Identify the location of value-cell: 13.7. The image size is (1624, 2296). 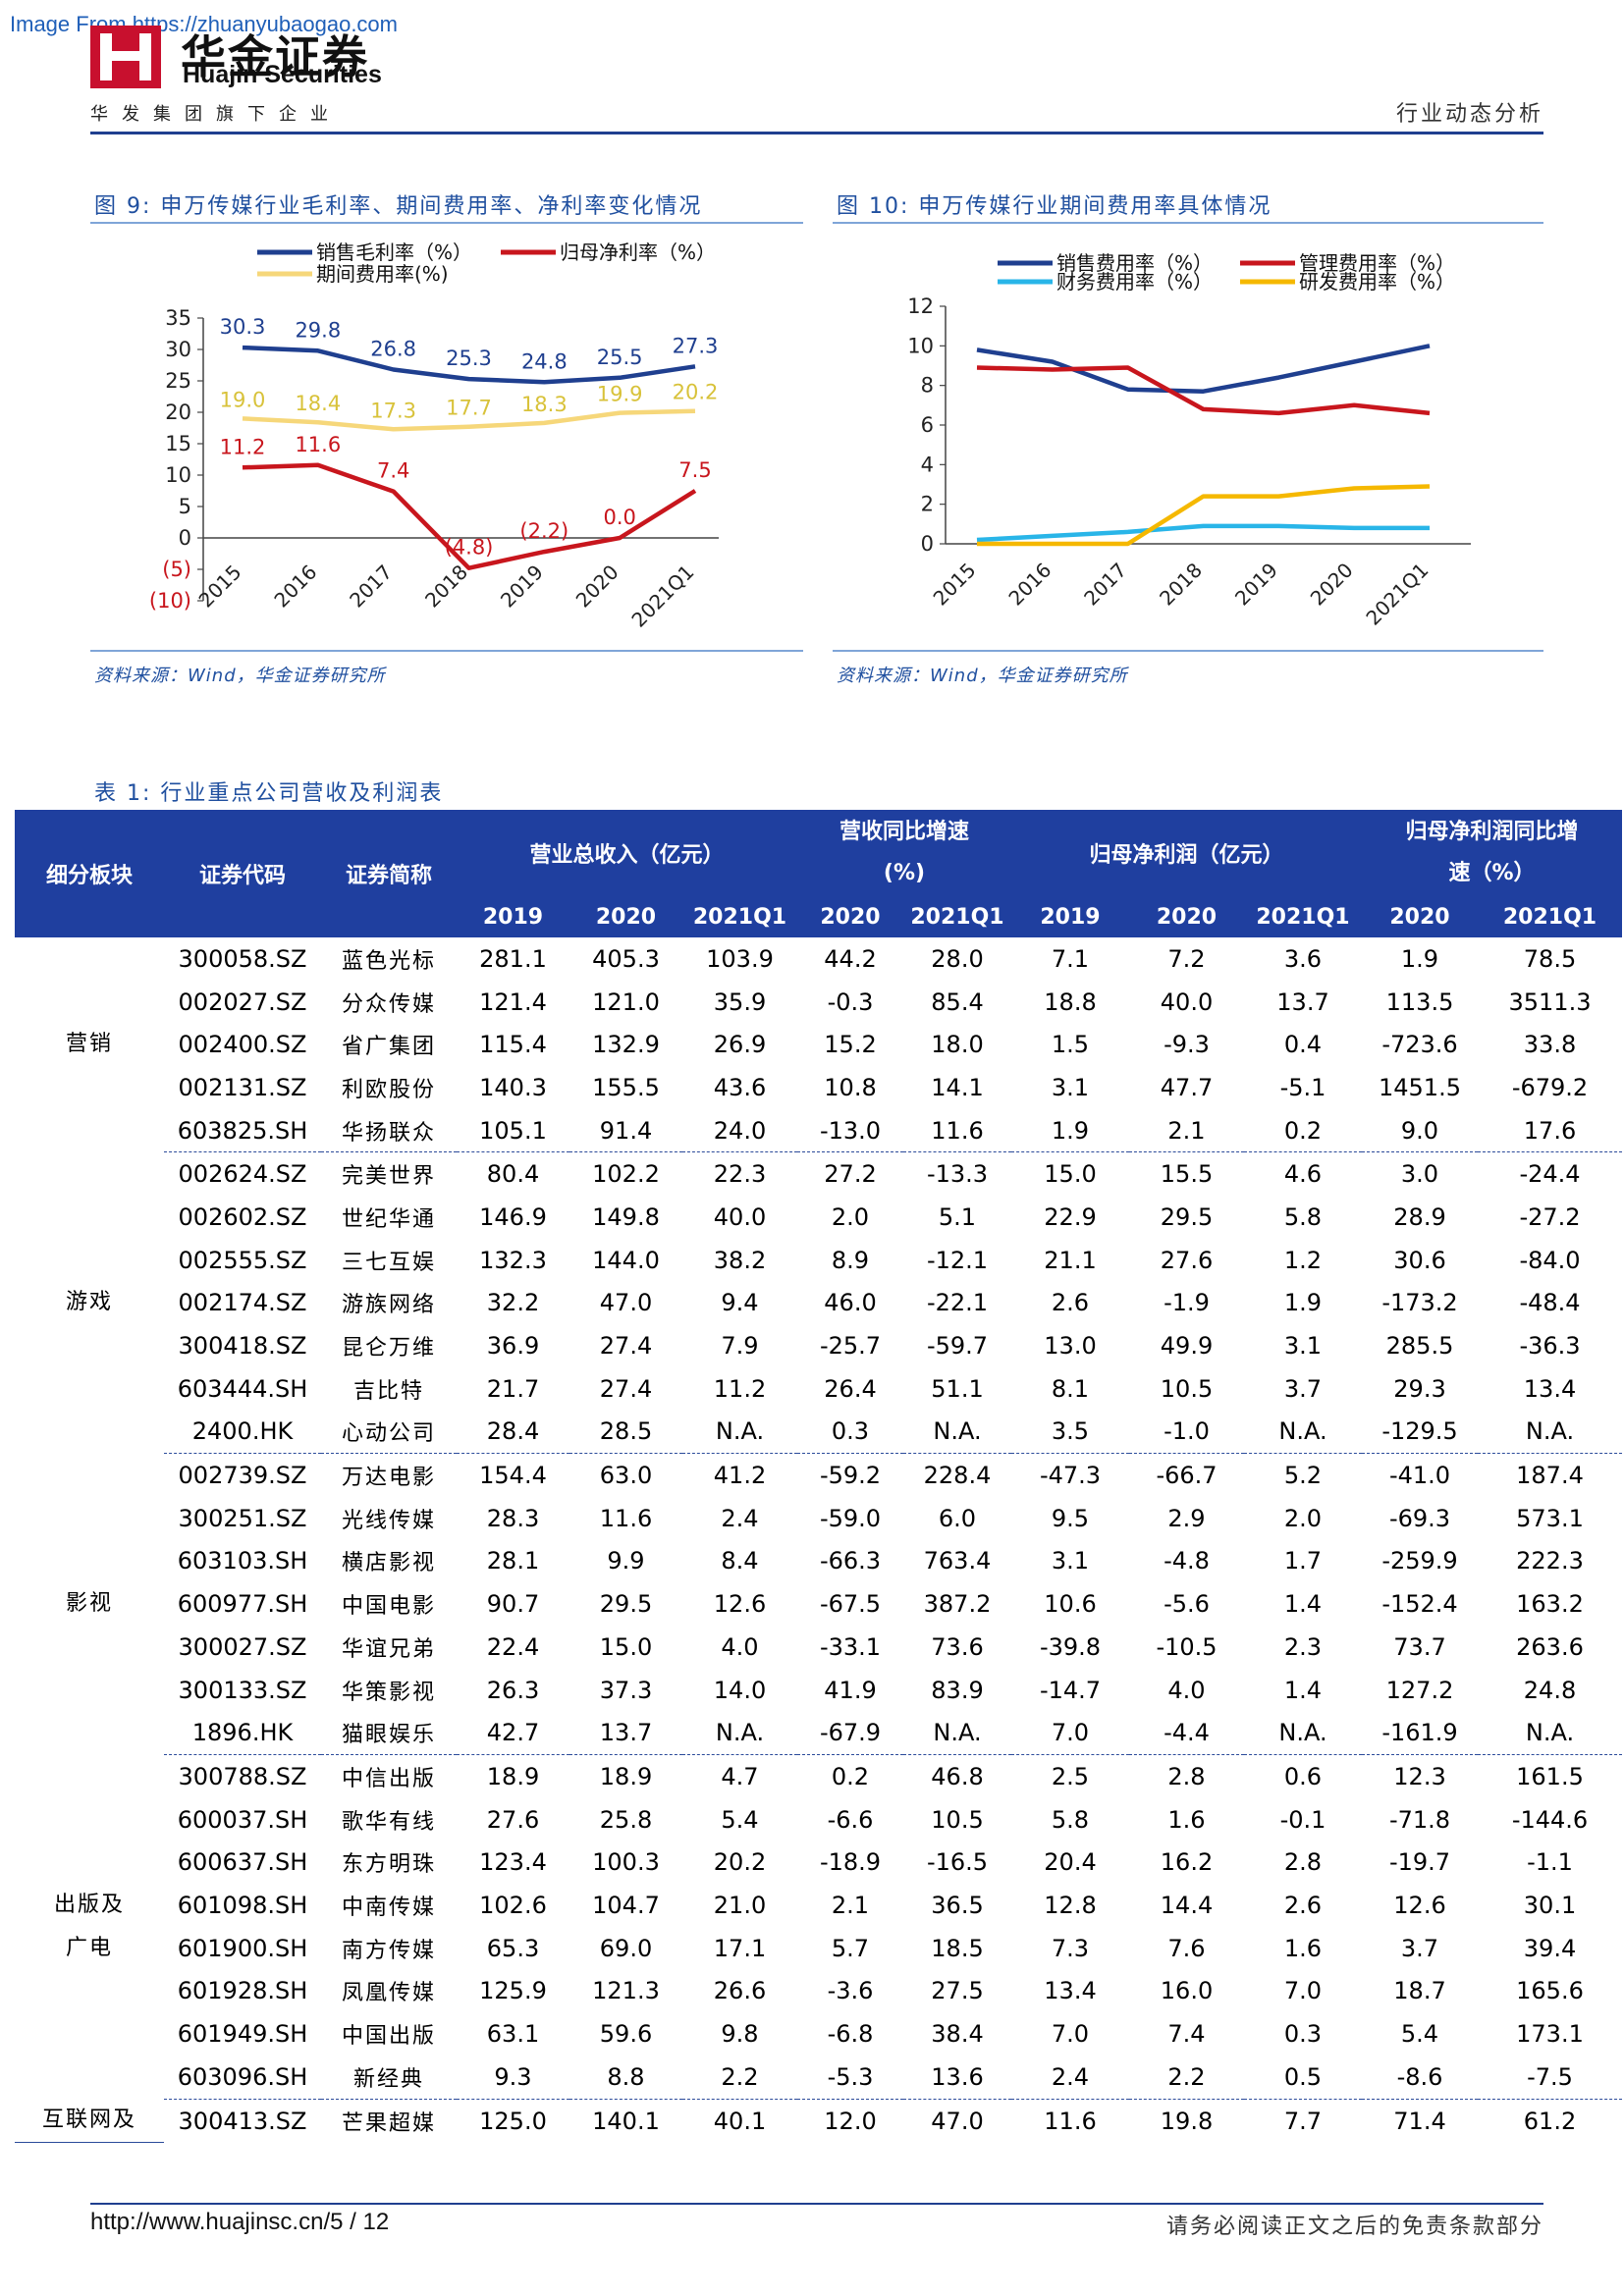
(625, 1733).